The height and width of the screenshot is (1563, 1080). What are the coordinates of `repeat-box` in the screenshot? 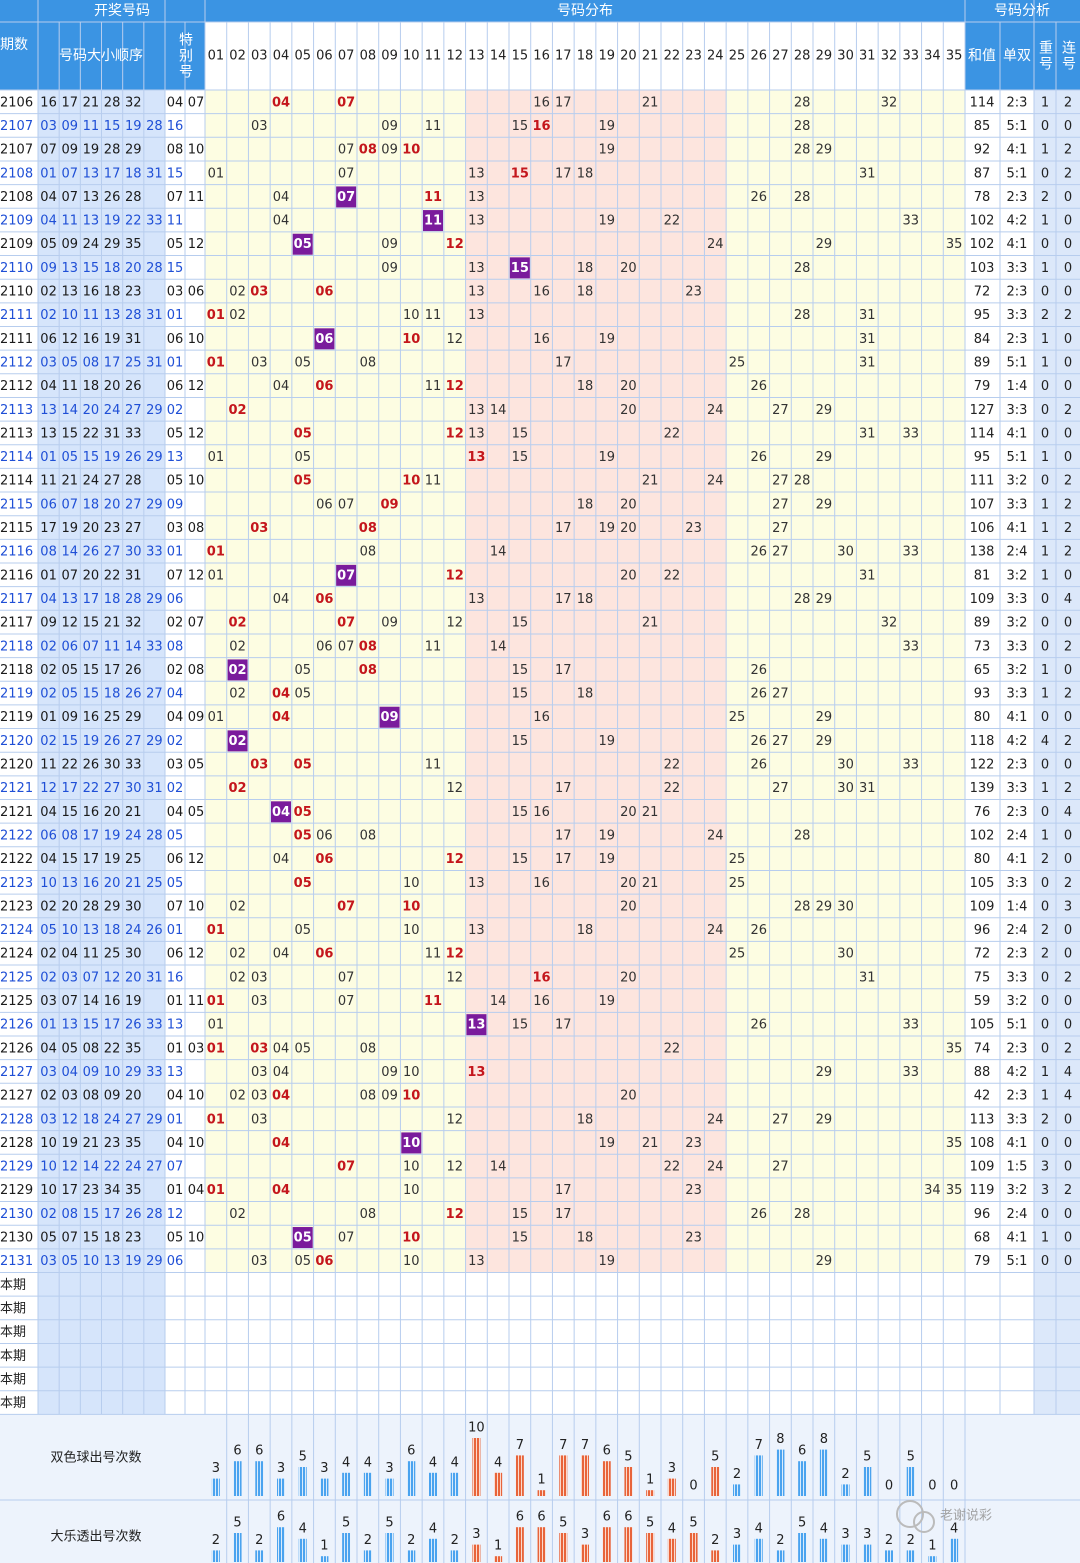 It's located at (237, 670).